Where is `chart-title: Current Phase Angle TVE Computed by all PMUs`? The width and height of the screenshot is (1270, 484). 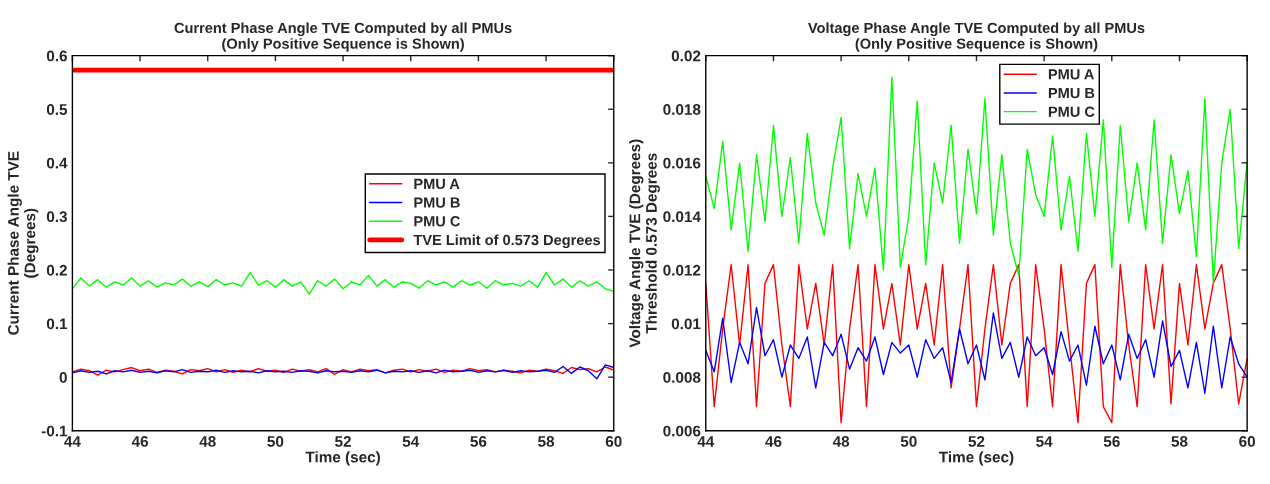 chart-title: Current Phase Angle TVE Computed by all PMUs is located at coordinates (343, 29).